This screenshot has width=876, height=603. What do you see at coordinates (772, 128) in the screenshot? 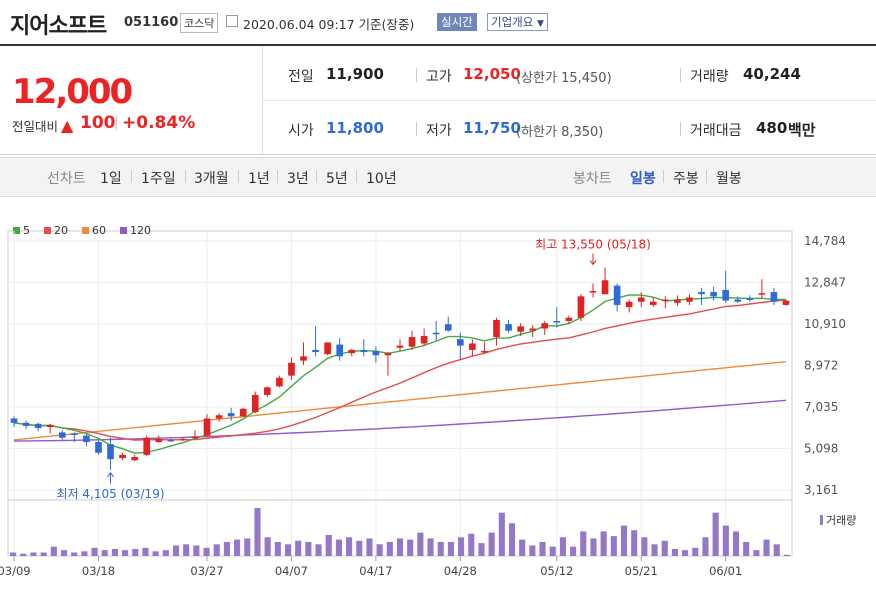
I see `amount-value: 480` at bounding box center [772, 128].